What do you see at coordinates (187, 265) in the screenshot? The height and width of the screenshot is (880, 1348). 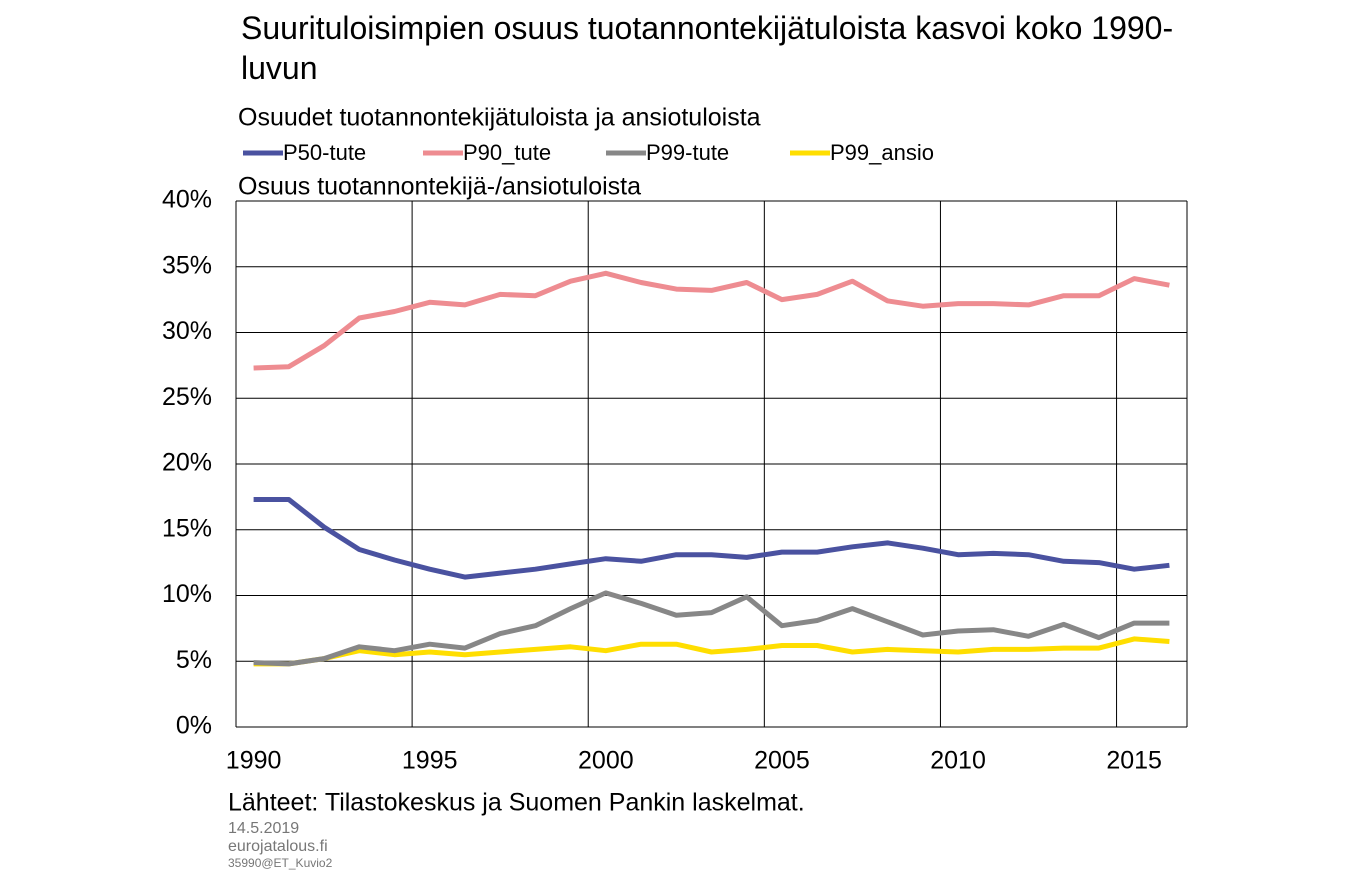 I see `y-tick-label: 35%` at bounding box center [187, 265].